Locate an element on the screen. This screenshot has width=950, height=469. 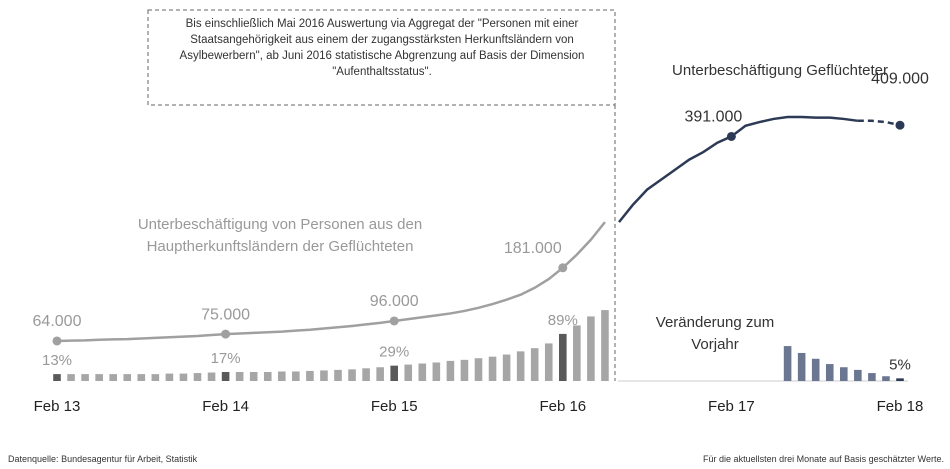
bar-label: 5% is located at coordinates (900, 364).